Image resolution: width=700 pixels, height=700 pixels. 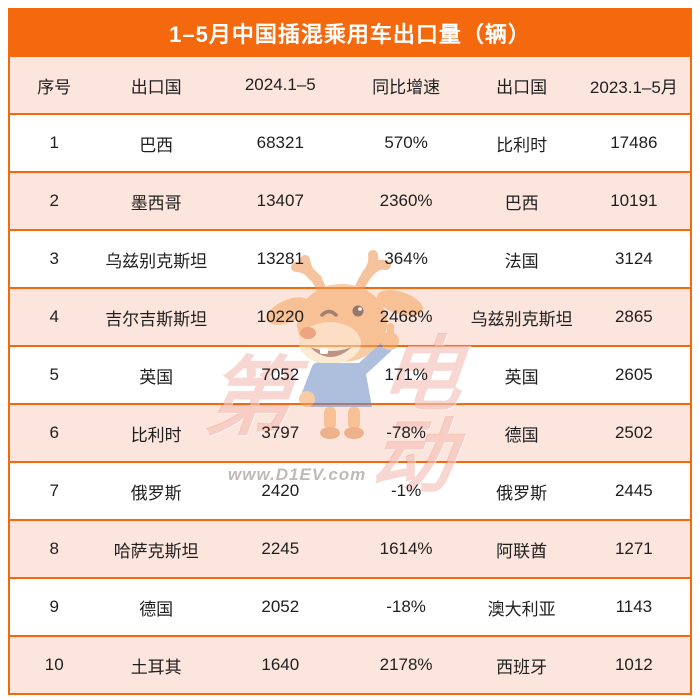 I want to click on cell-value-2023: 2865, so click(x=633, y=316).